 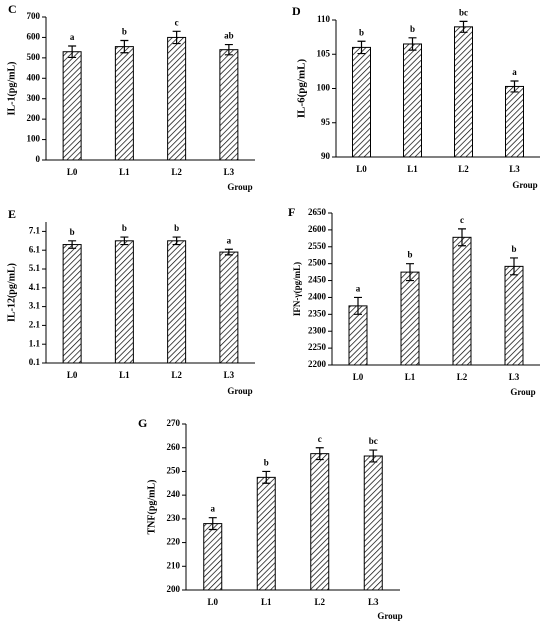 What do you see at coordinates (174, 470) in the screenshot?
I see `y-tick-label: 250` at bounding box center [174, 470].